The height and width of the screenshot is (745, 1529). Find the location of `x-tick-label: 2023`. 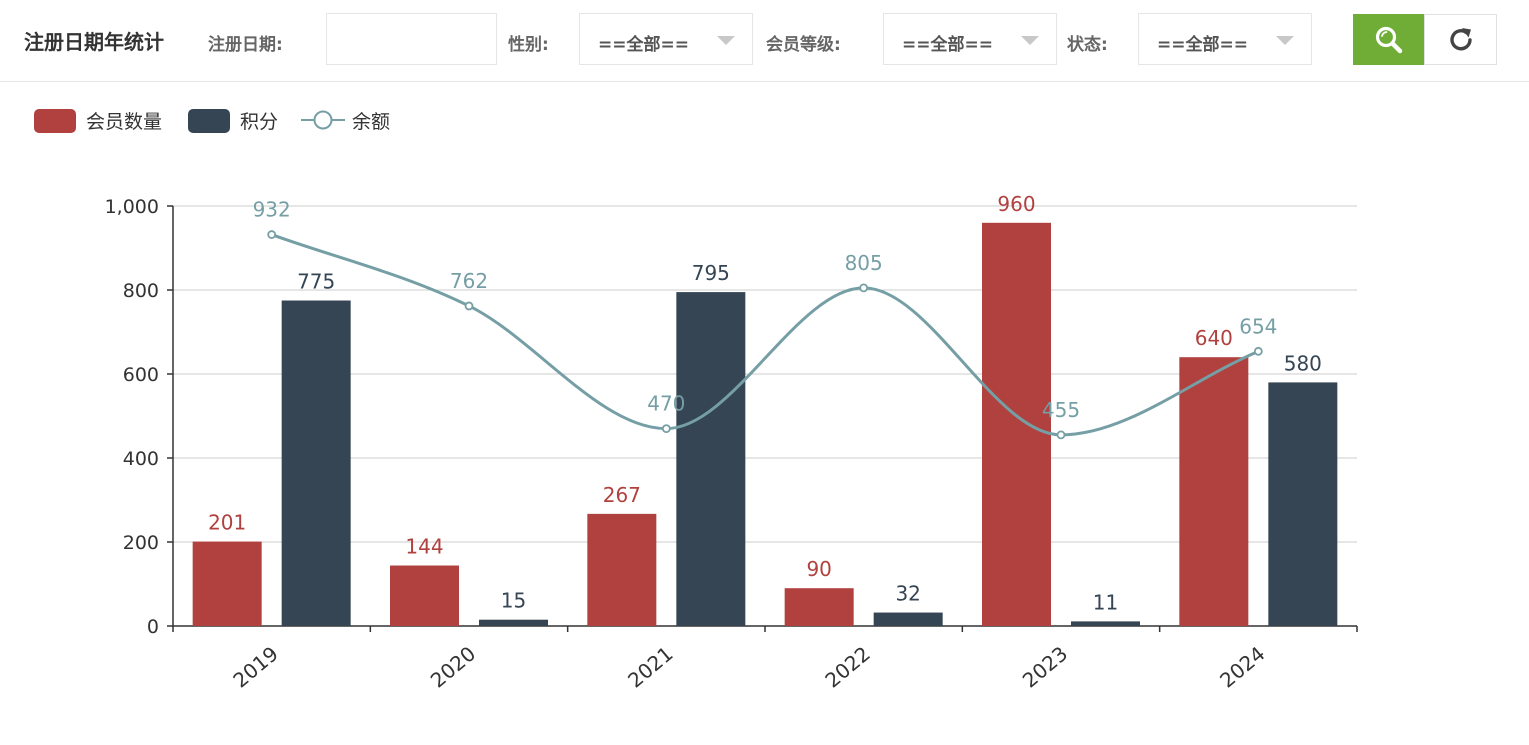

x-tick-label: 2023 is located at coordinates (1045, 666).